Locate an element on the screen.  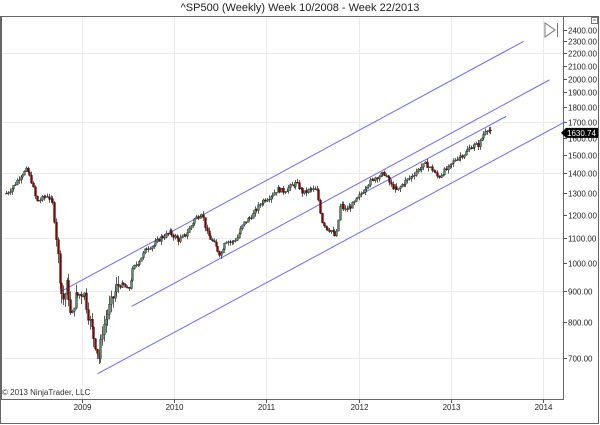
y-tick-label: 1400.00 is located at coordinates (582, 174).